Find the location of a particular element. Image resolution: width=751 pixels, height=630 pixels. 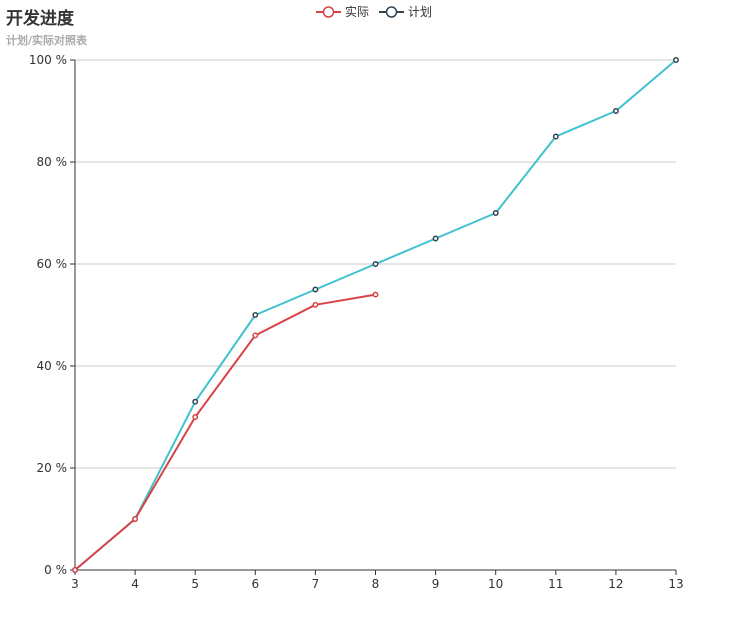

x-tick-label: 9 is located at coordinates (436, 584).